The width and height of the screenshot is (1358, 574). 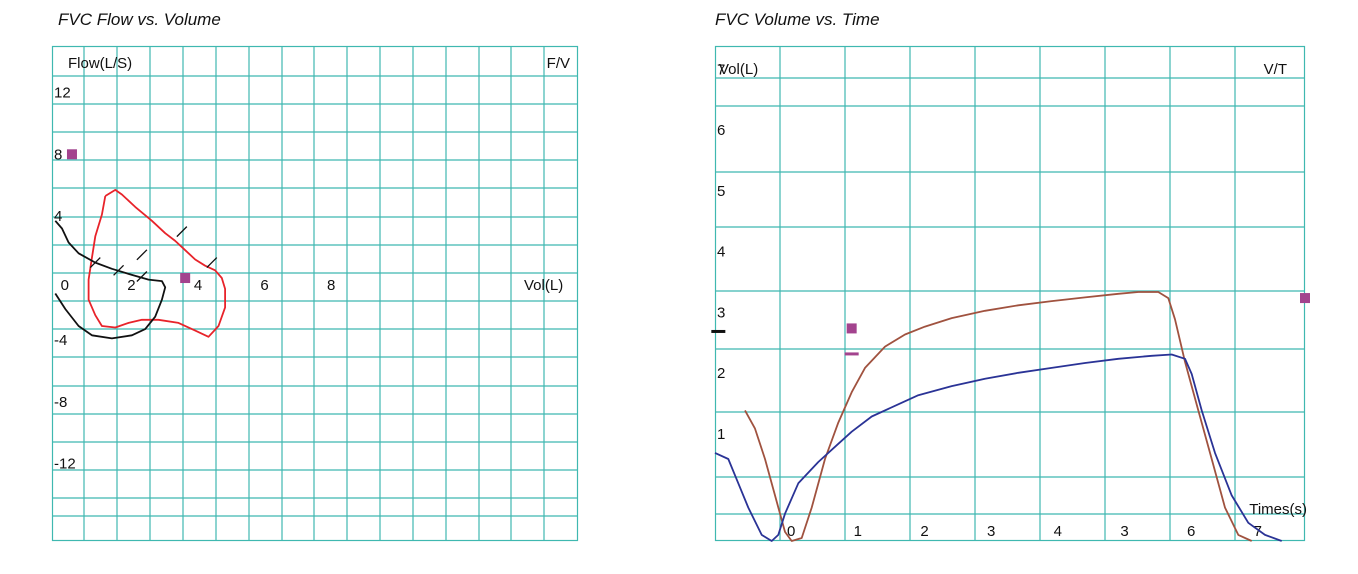 What do you see at coordinates (721, 191) in the screenshot?
I see `y-tick-label: 5` at bounding box center [721, 191].